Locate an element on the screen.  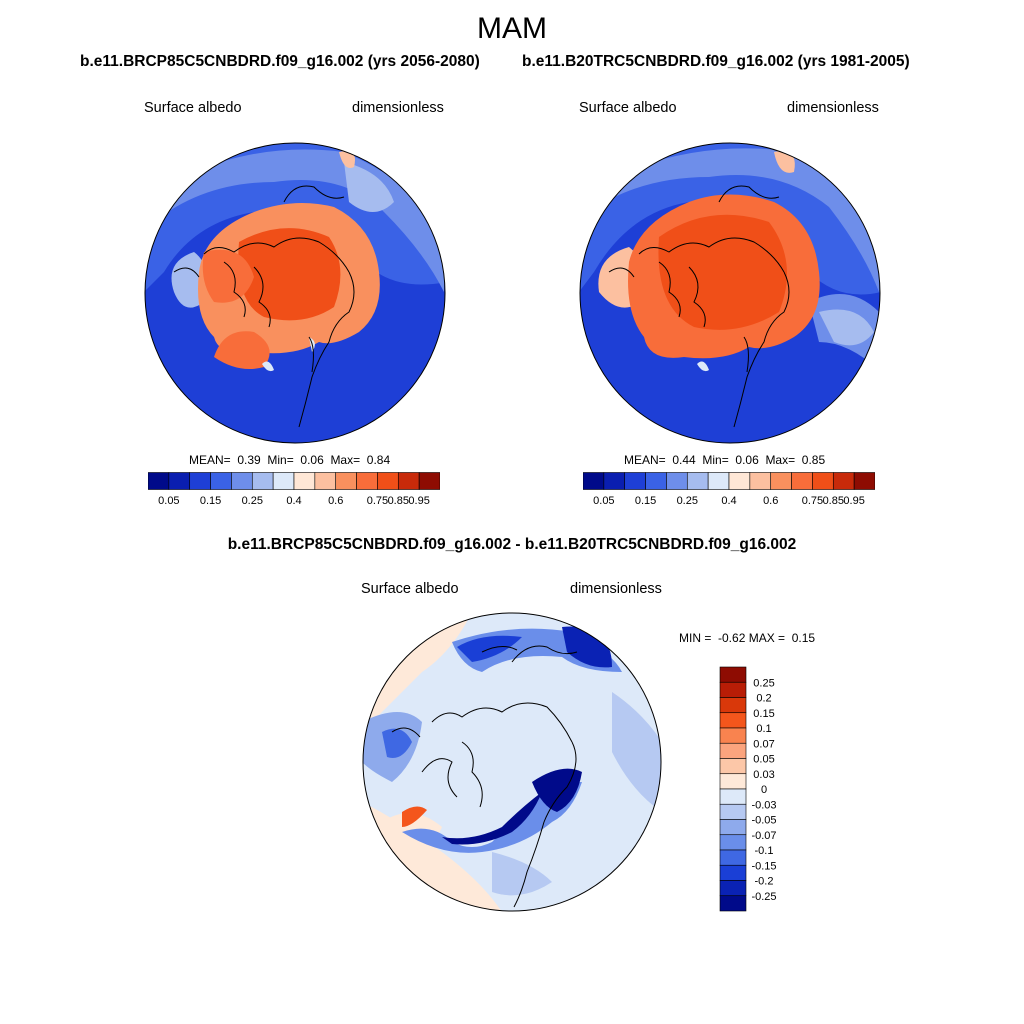
left-colorbar-label: 0.95 is located at coordinates (418, 501).